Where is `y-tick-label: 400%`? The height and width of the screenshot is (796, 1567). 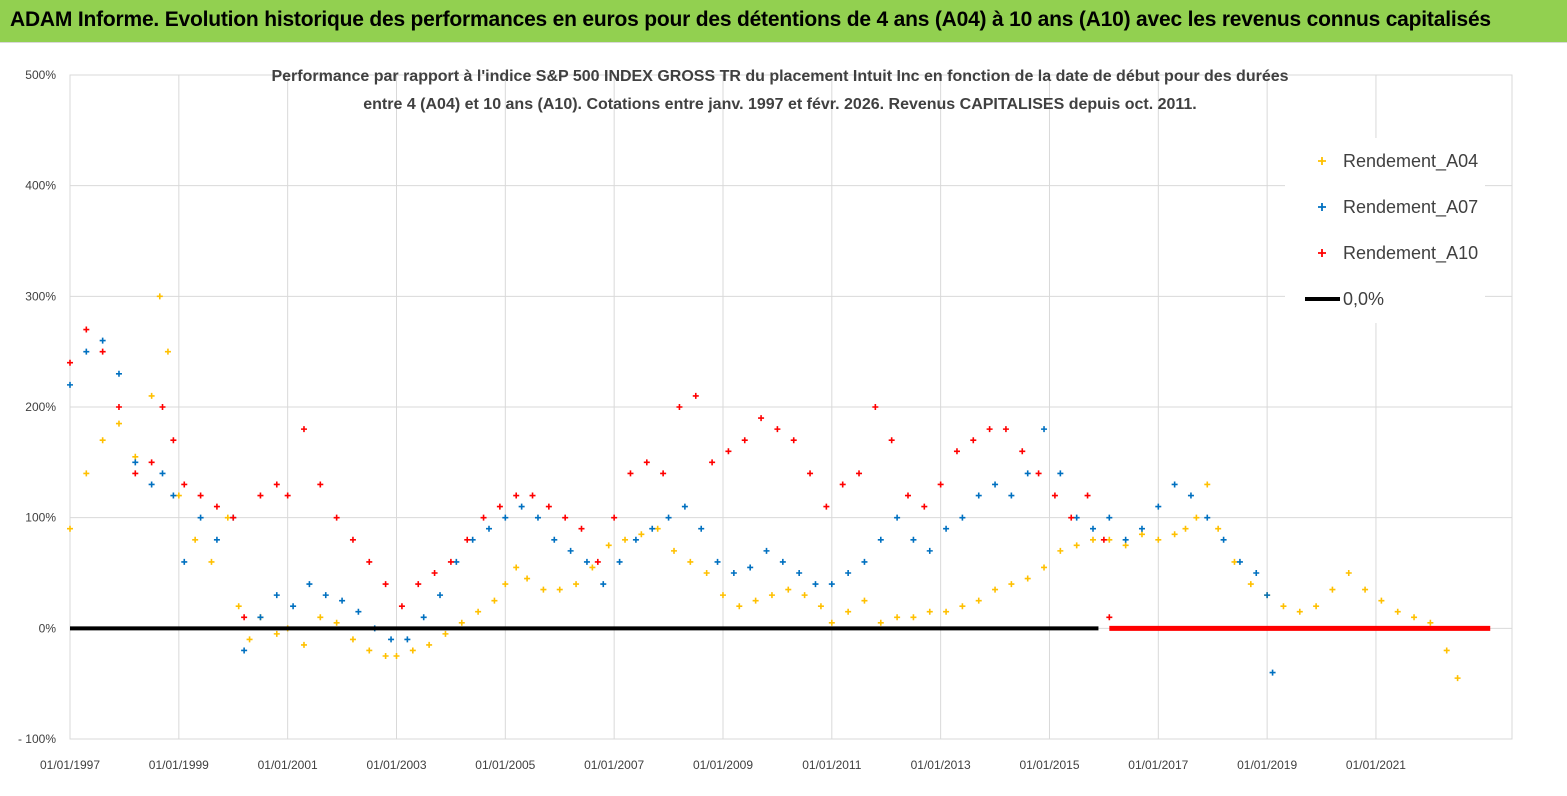 y-tick-label: 400% is located at coordinates (40, 186).